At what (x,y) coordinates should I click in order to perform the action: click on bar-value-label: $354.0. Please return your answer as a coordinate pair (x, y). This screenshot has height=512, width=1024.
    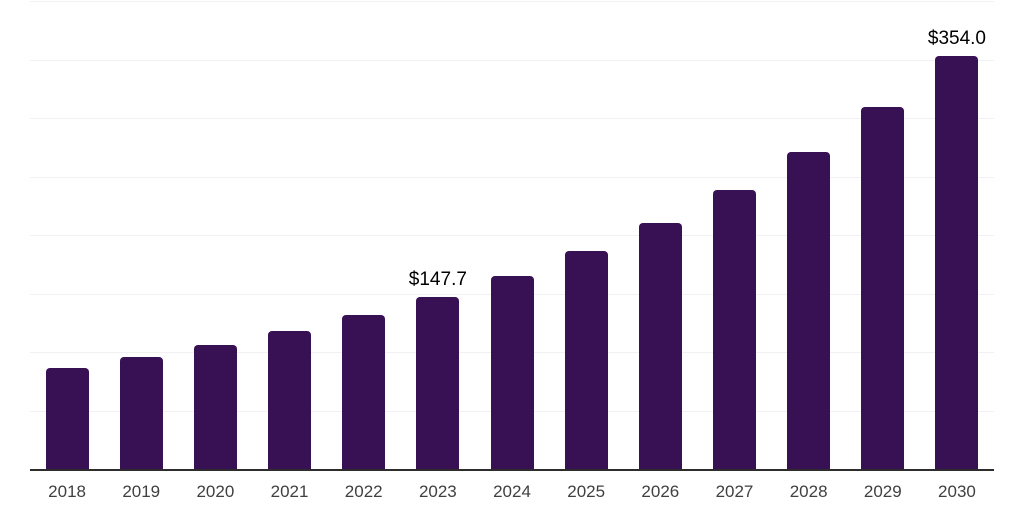
    Looking at the image, I should click on (957, 38).